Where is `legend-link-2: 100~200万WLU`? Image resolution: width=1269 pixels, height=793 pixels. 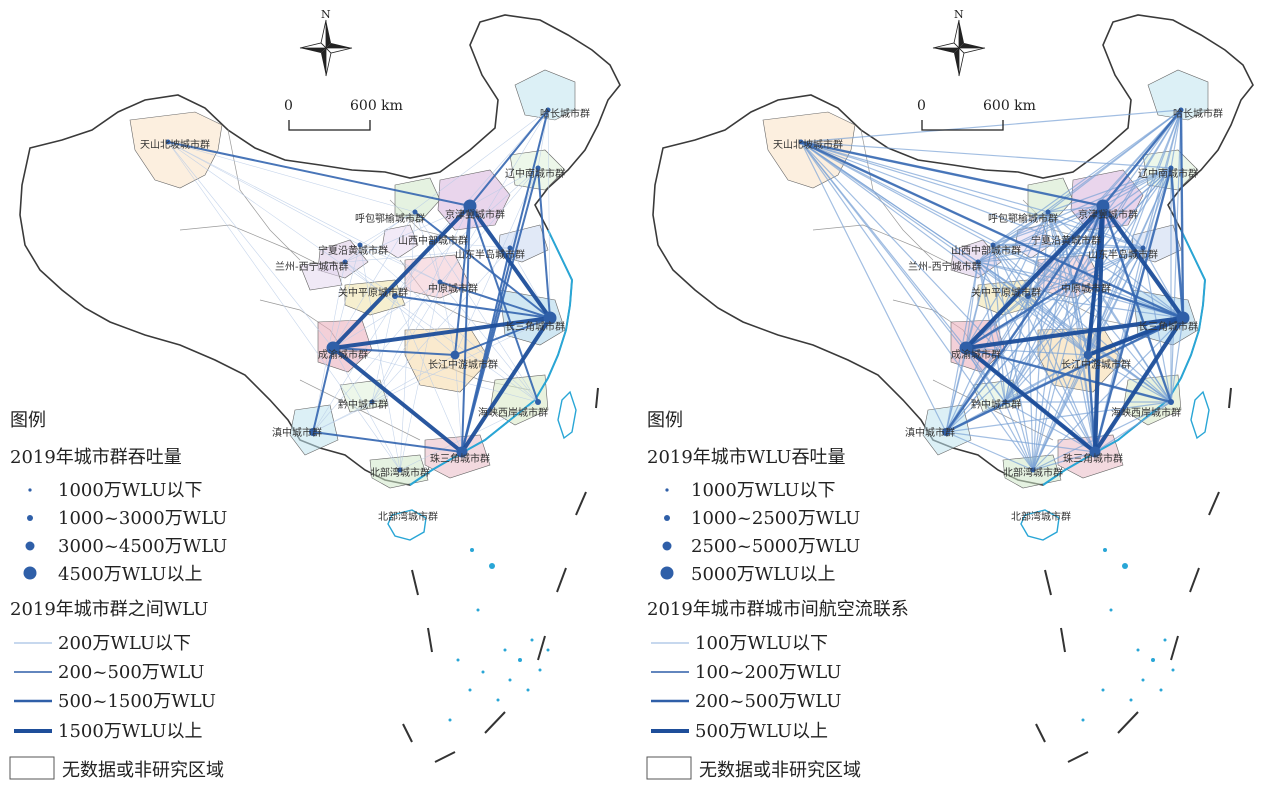
legend-link-2: 100~200万WLU is located at coordinates (768, 672).